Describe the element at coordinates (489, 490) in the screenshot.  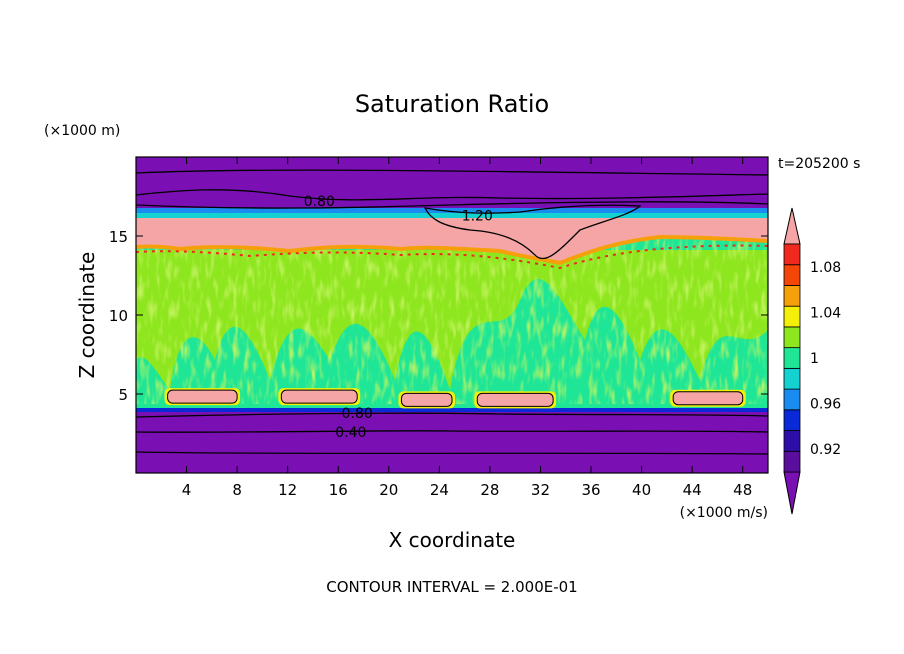
I see `x-tick-label: 28` at that location.